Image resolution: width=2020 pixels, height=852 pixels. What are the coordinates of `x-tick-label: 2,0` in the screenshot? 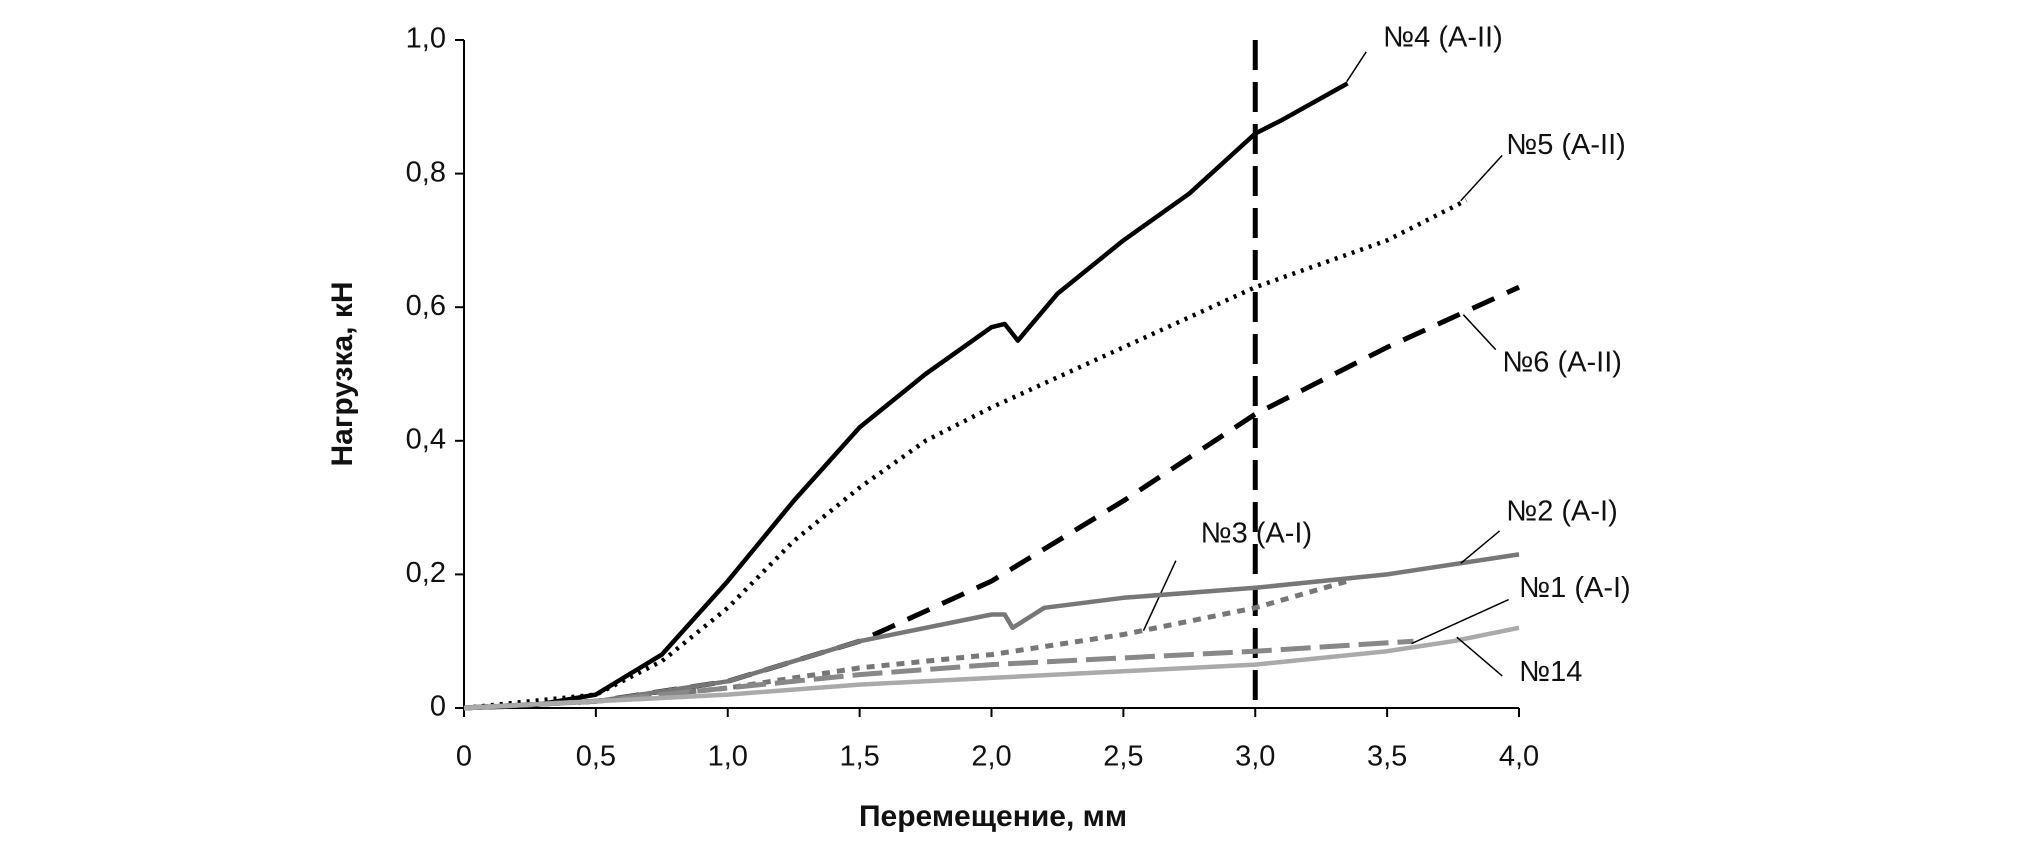 It's located at (991, 757).